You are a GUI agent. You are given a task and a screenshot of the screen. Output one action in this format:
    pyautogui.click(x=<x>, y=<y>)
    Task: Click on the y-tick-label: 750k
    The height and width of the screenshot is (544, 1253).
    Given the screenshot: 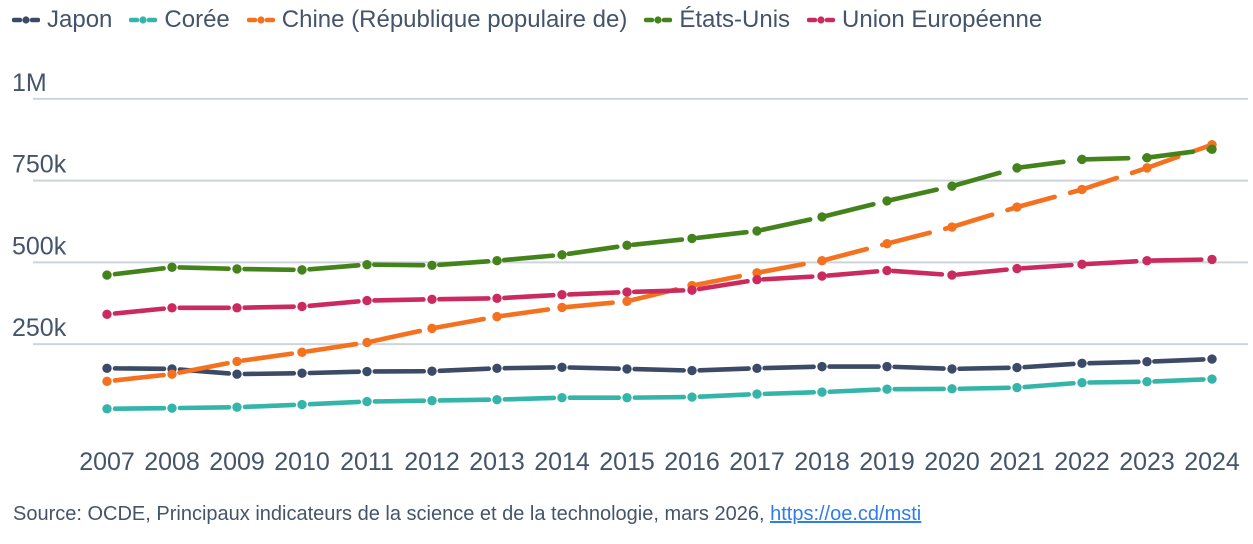 What is the action you would take?
    pyautogui.click(x=39, y=165)
    